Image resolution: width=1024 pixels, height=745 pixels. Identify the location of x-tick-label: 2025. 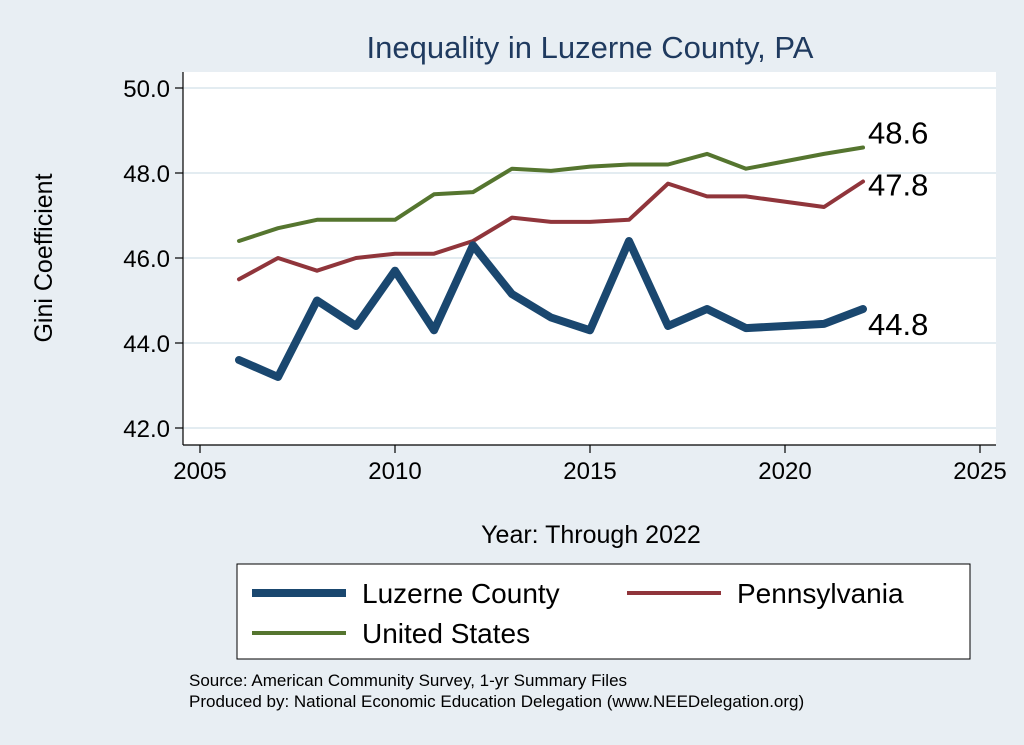
(979, 471).